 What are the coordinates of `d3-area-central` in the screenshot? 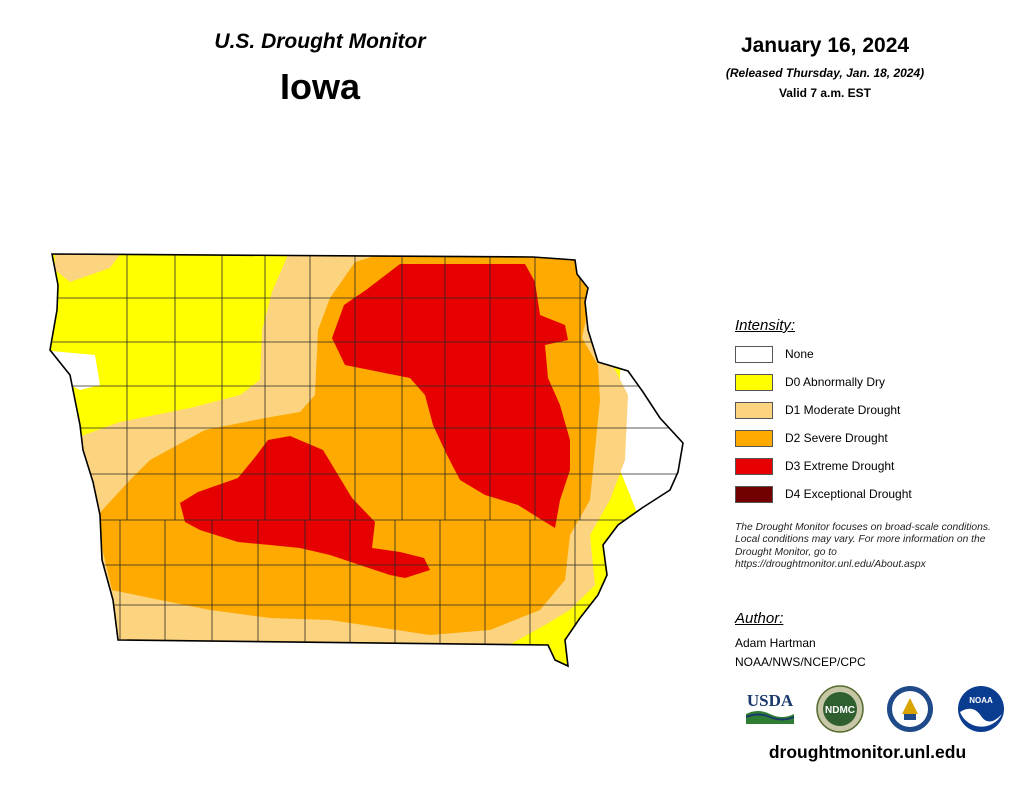 It's located at (305, 507).